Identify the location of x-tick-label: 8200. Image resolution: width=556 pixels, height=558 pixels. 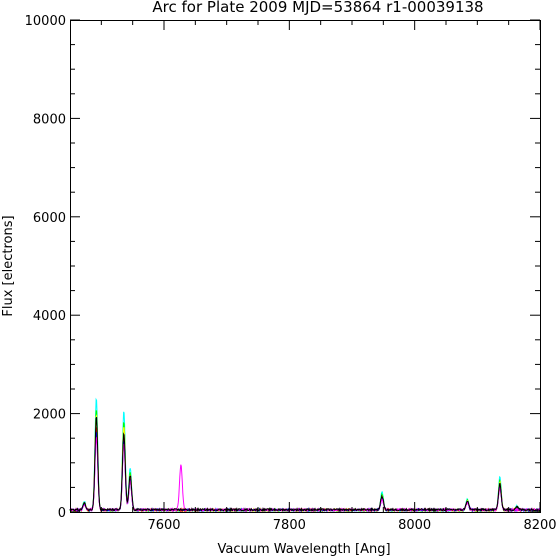
(539, 525).